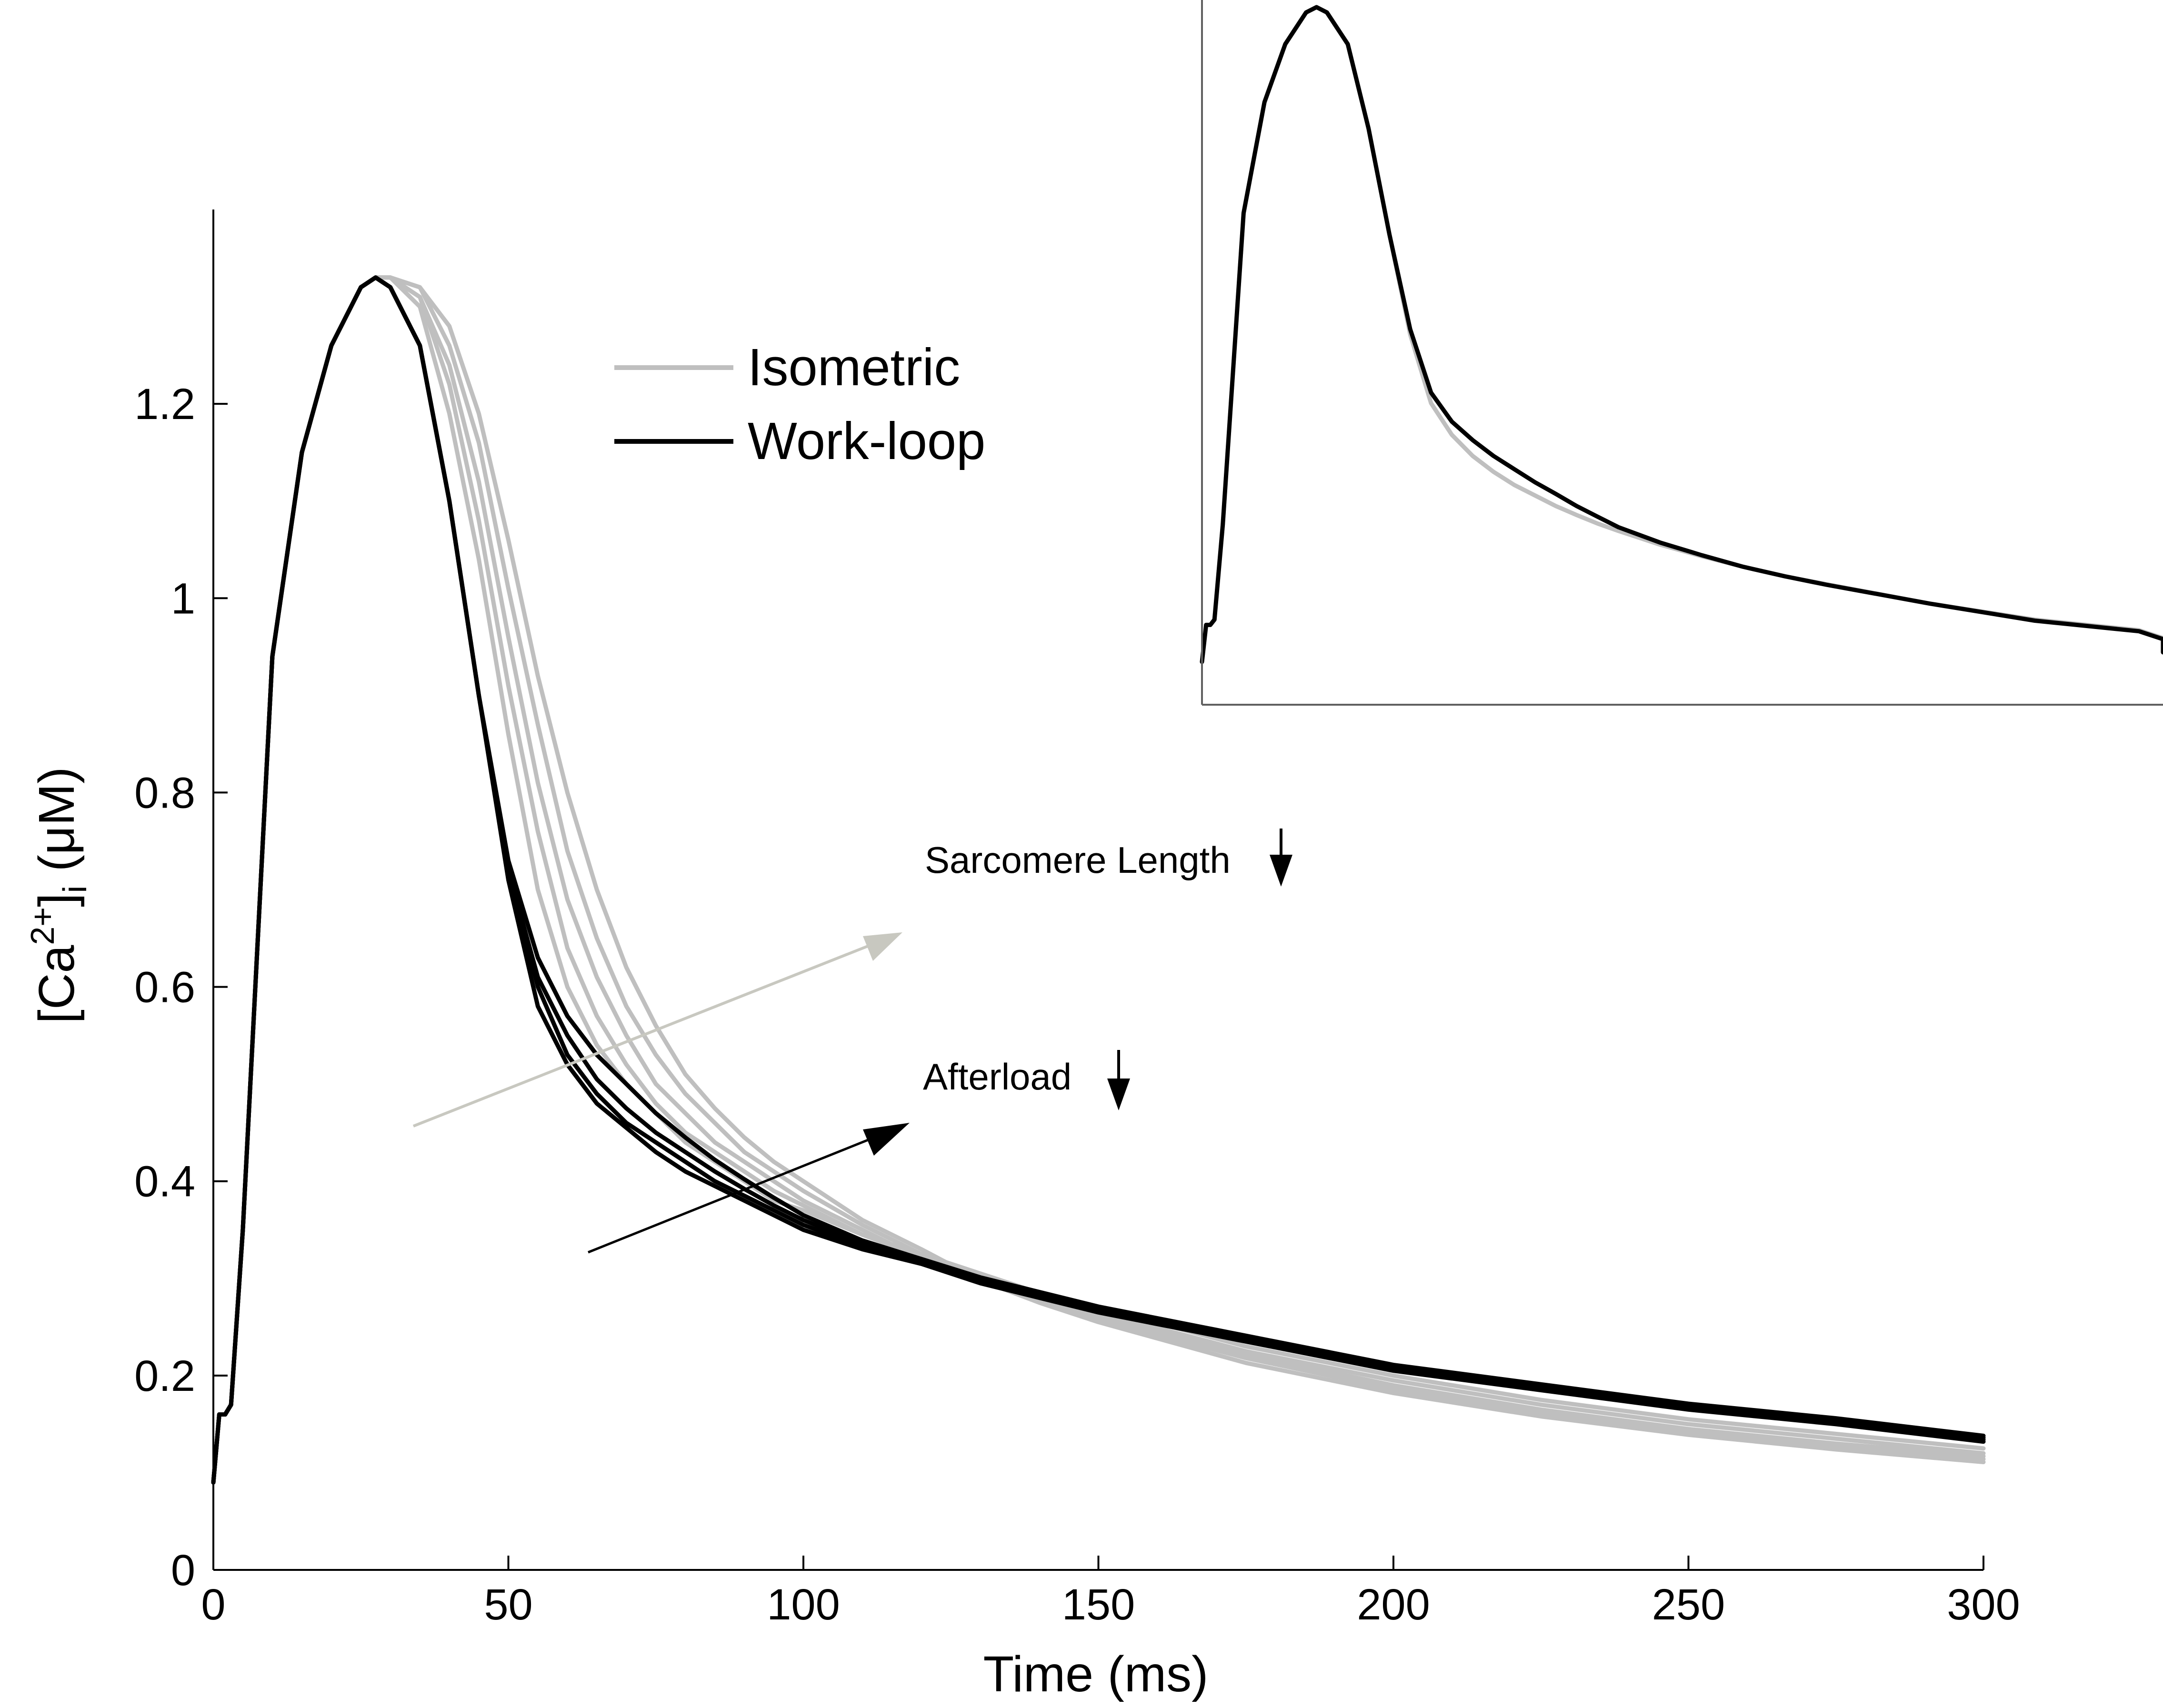 Image resolution: width=2163 pixels, height=1708 pixels. What do you see at coordinates (164, 1376) in the screenshot?
I see `y-tick-label: 0.2` at bounding box center [164, 1376].